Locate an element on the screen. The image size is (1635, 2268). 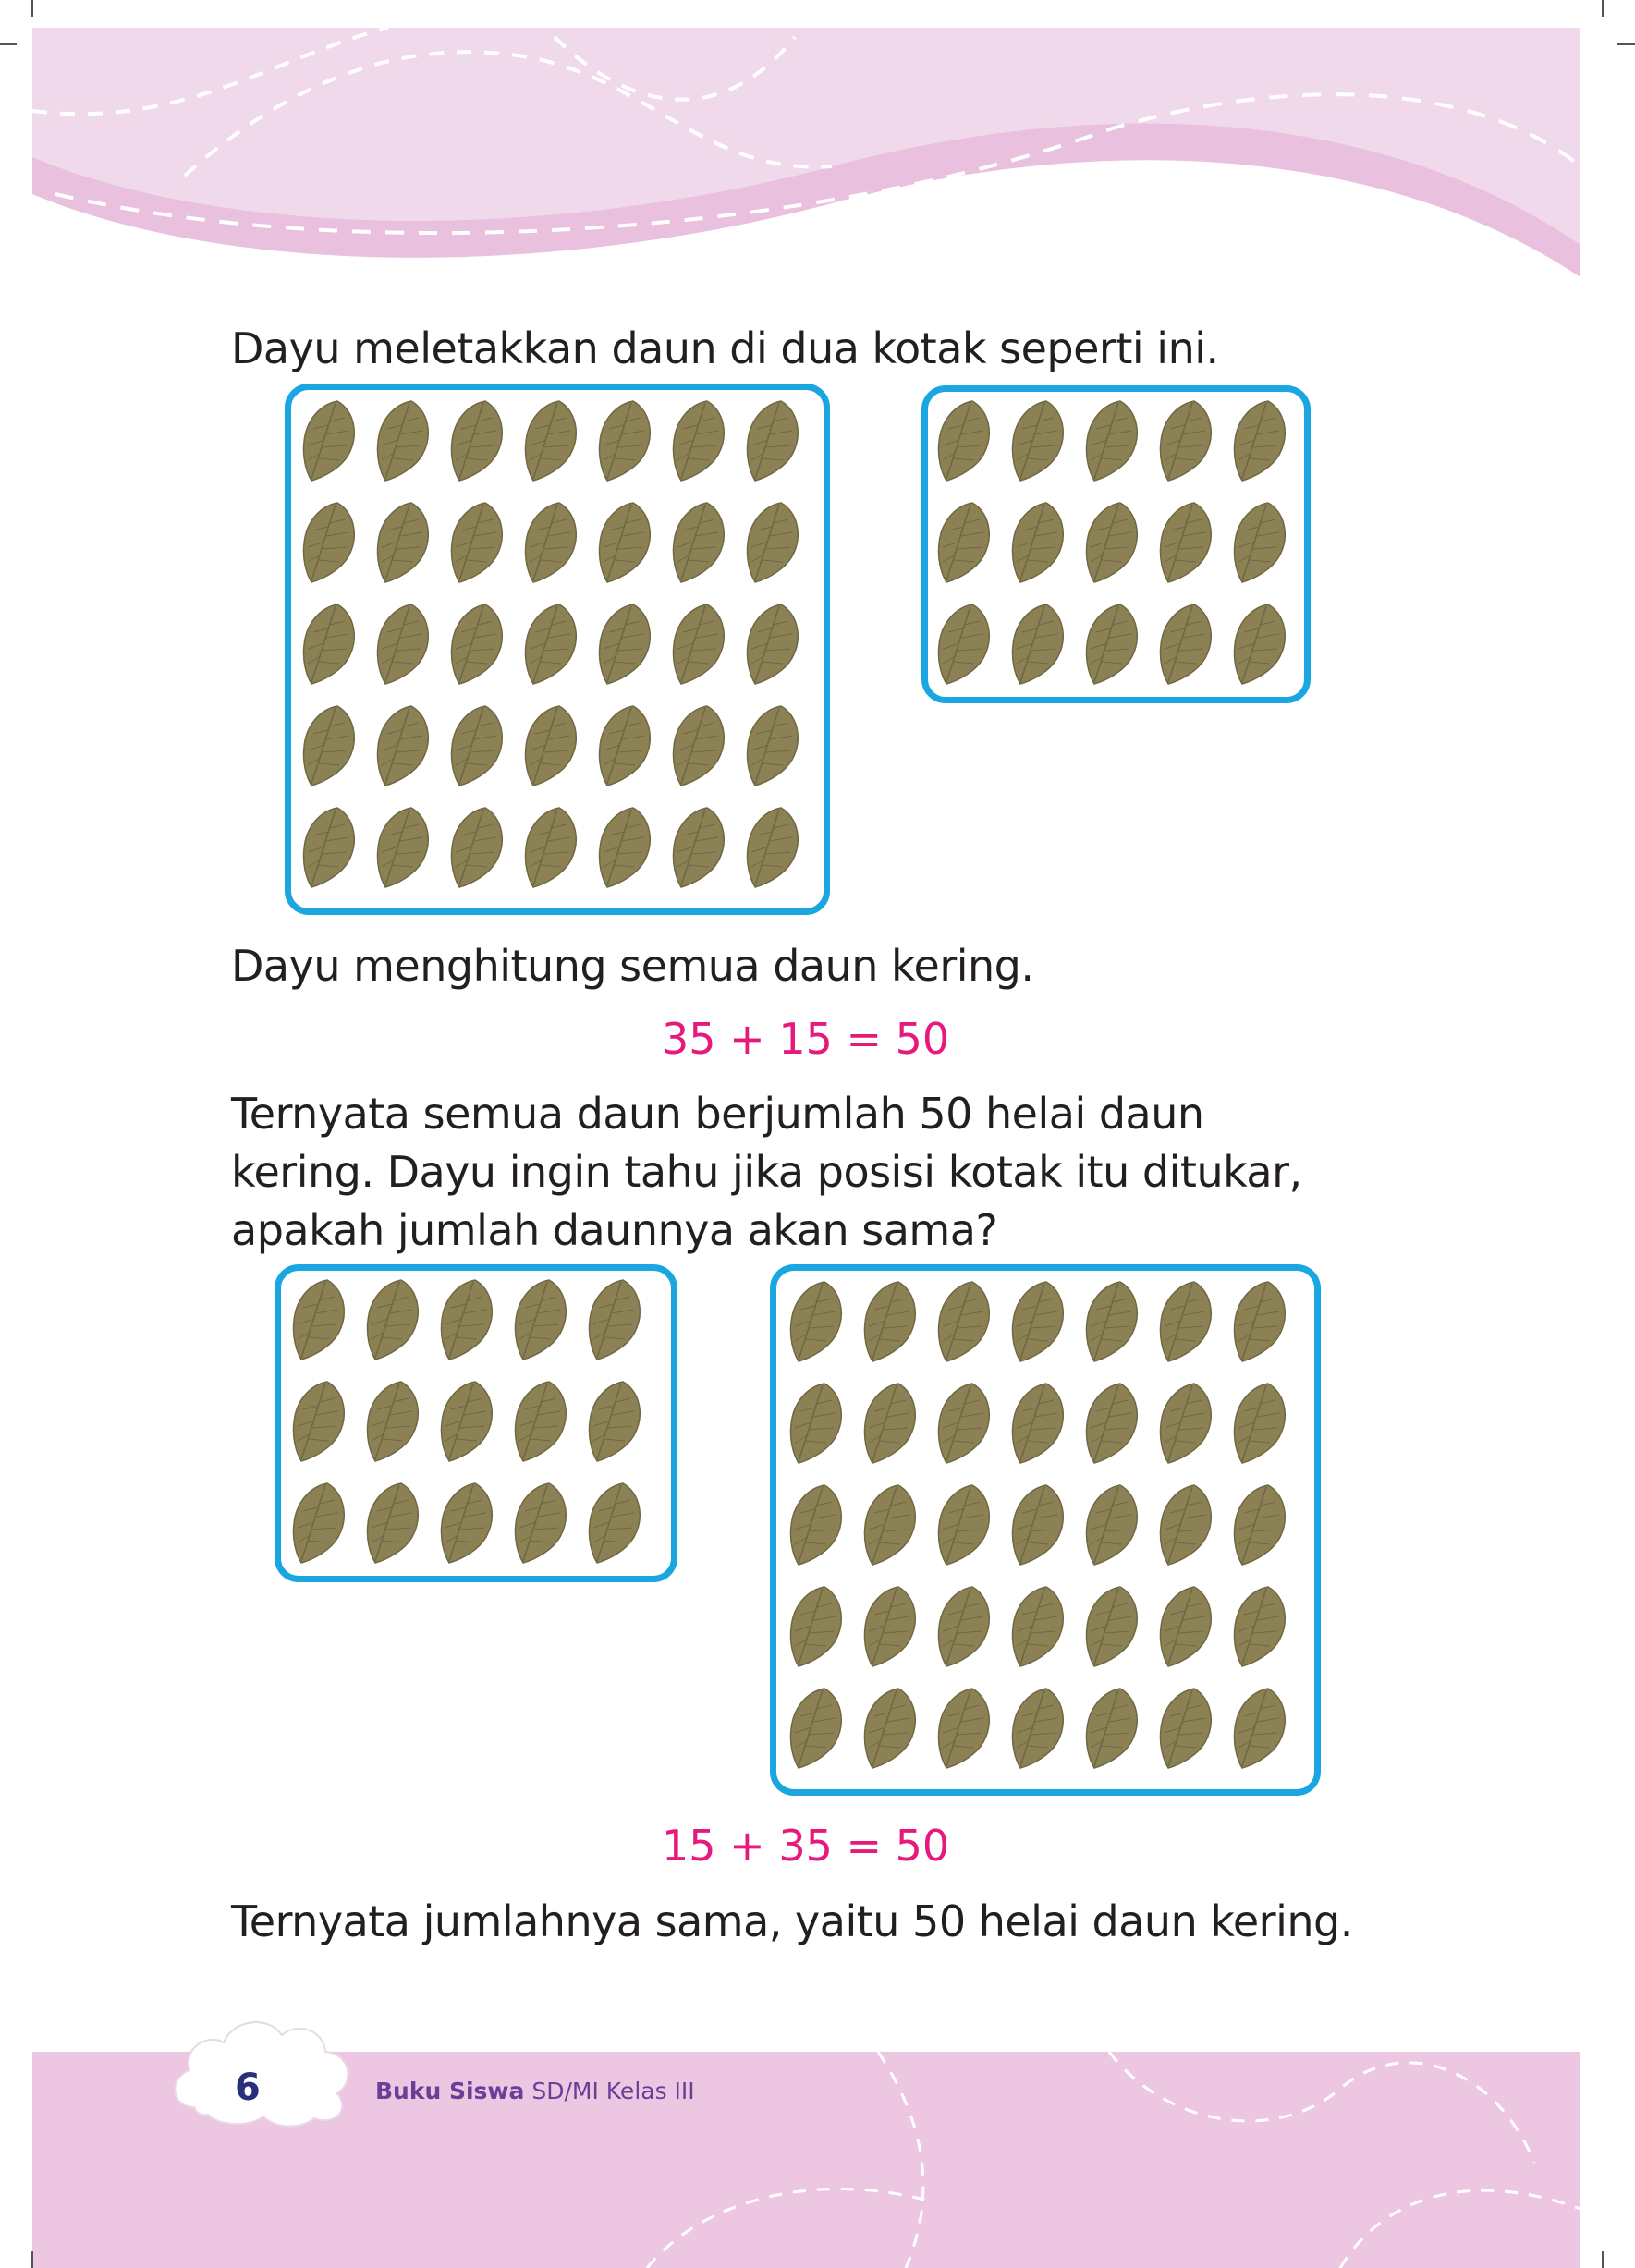
leaf-box-35-bottom is located at coordinates (1045, 1530).